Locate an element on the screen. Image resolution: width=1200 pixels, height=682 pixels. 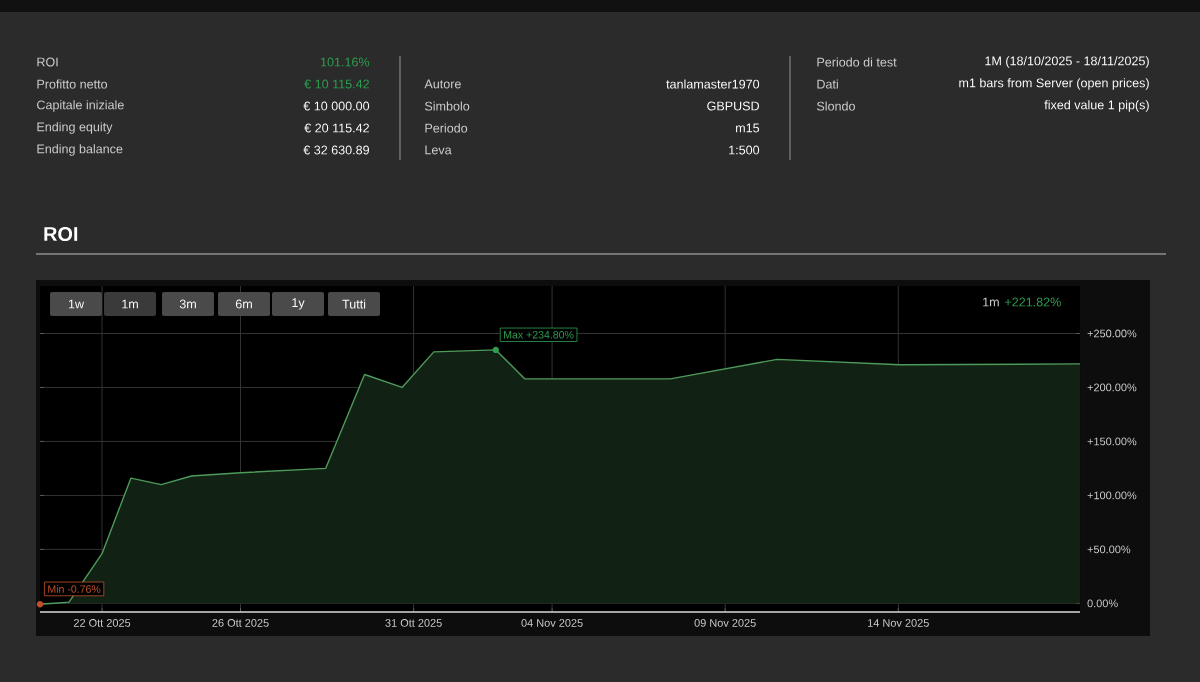
chart-title: ROI is located at coordinates (61, 234).